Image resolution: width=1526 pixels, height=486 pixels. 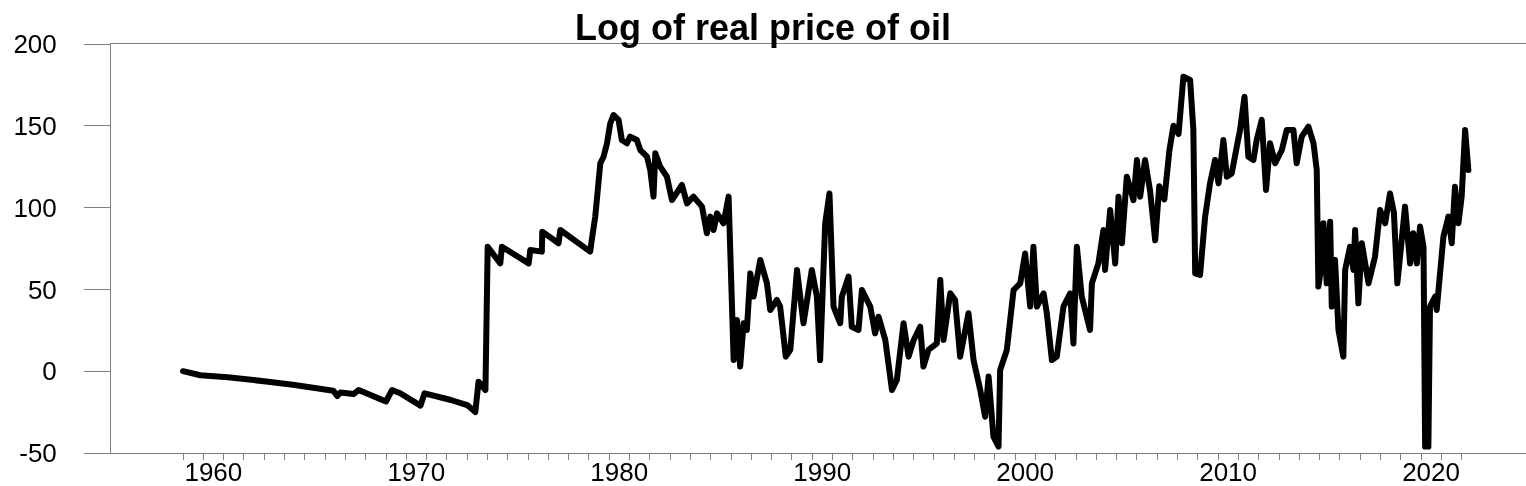 I want to click on x-tick-label: 1960, so click(x=213, y=471).